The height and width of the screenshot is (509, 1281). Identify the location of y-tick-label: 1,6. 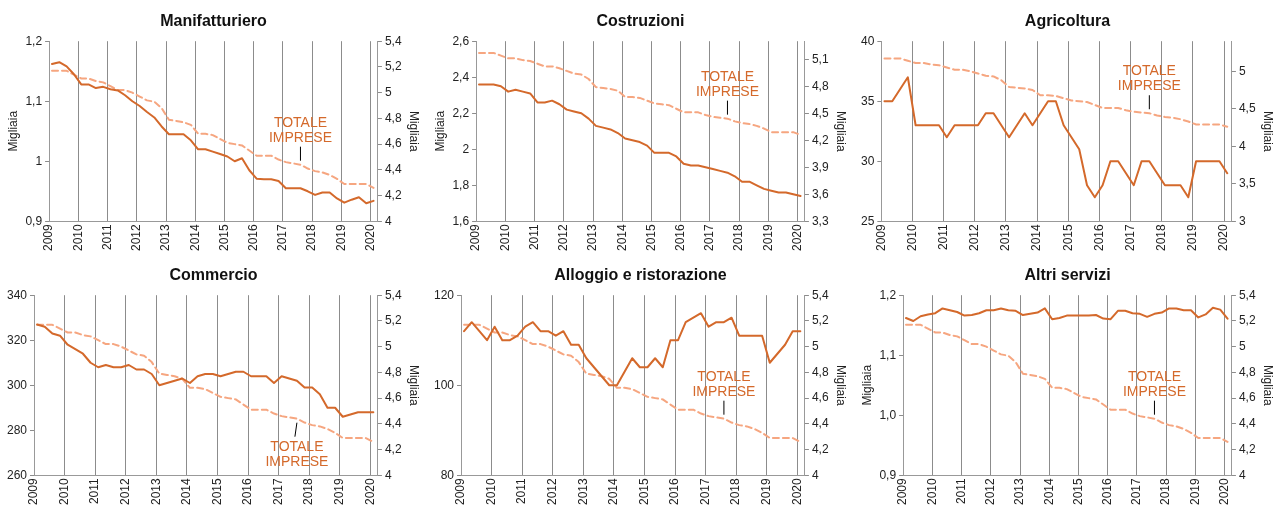
(461, 220).